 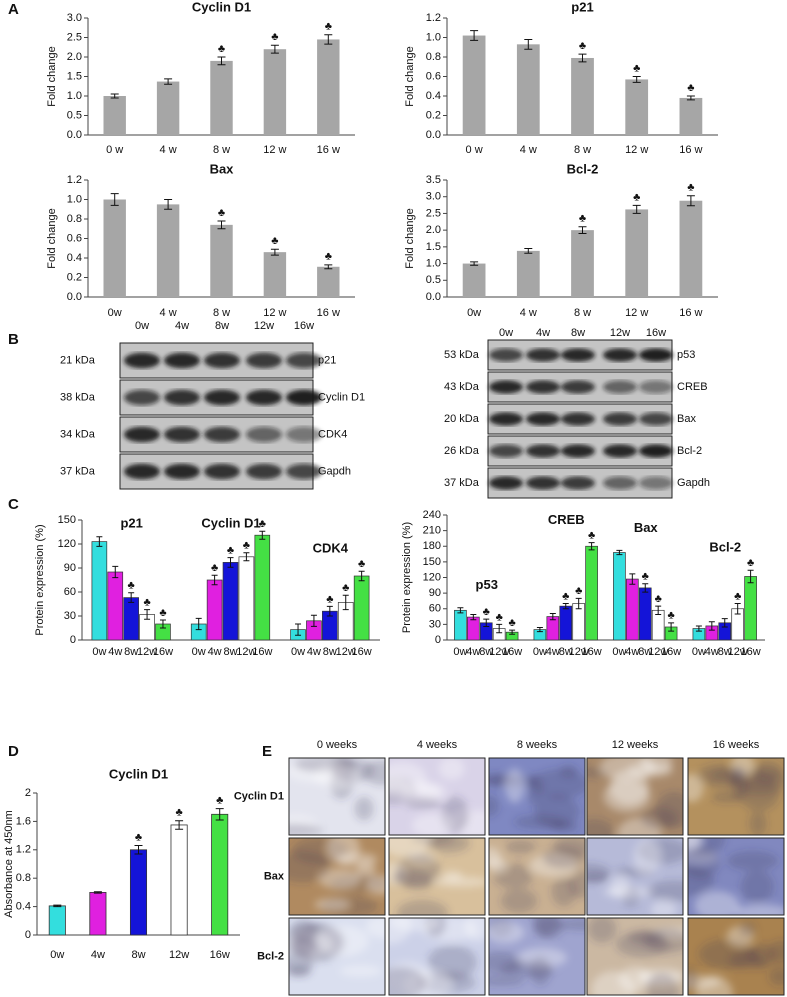 I want to click on protein-label: p53, so click(x=686, y=355).